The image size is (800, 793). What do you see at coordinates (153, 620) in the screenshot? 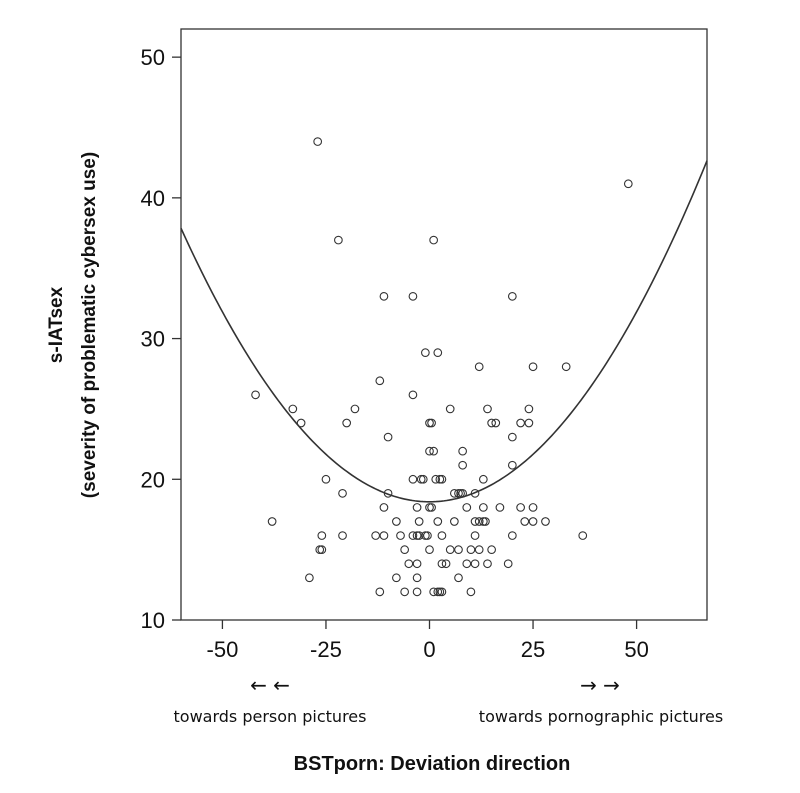
I see `y-tick-label: 10` at bounding box center [153, 620].